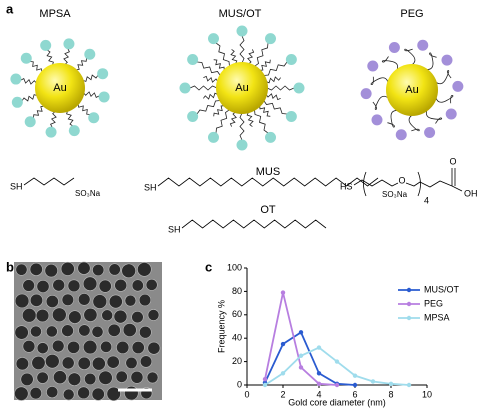 The height and width of the screenshot is (420, 500). Describe the element at coordinates (409, 290) in the screenshot. I see `legend-marker` at that location.